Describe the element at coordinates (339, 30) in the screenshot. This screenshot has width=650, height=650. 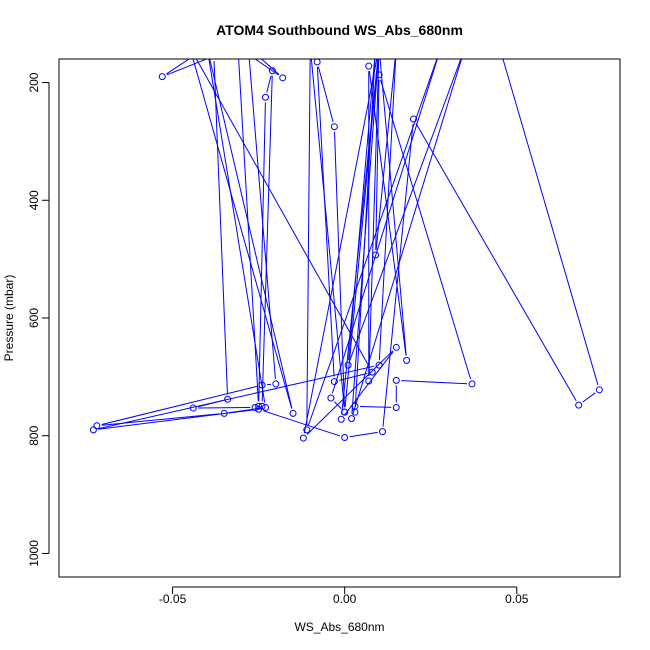
I see `chart-title: ATOM4 Southbound WS_Abs_680nm` at that location.